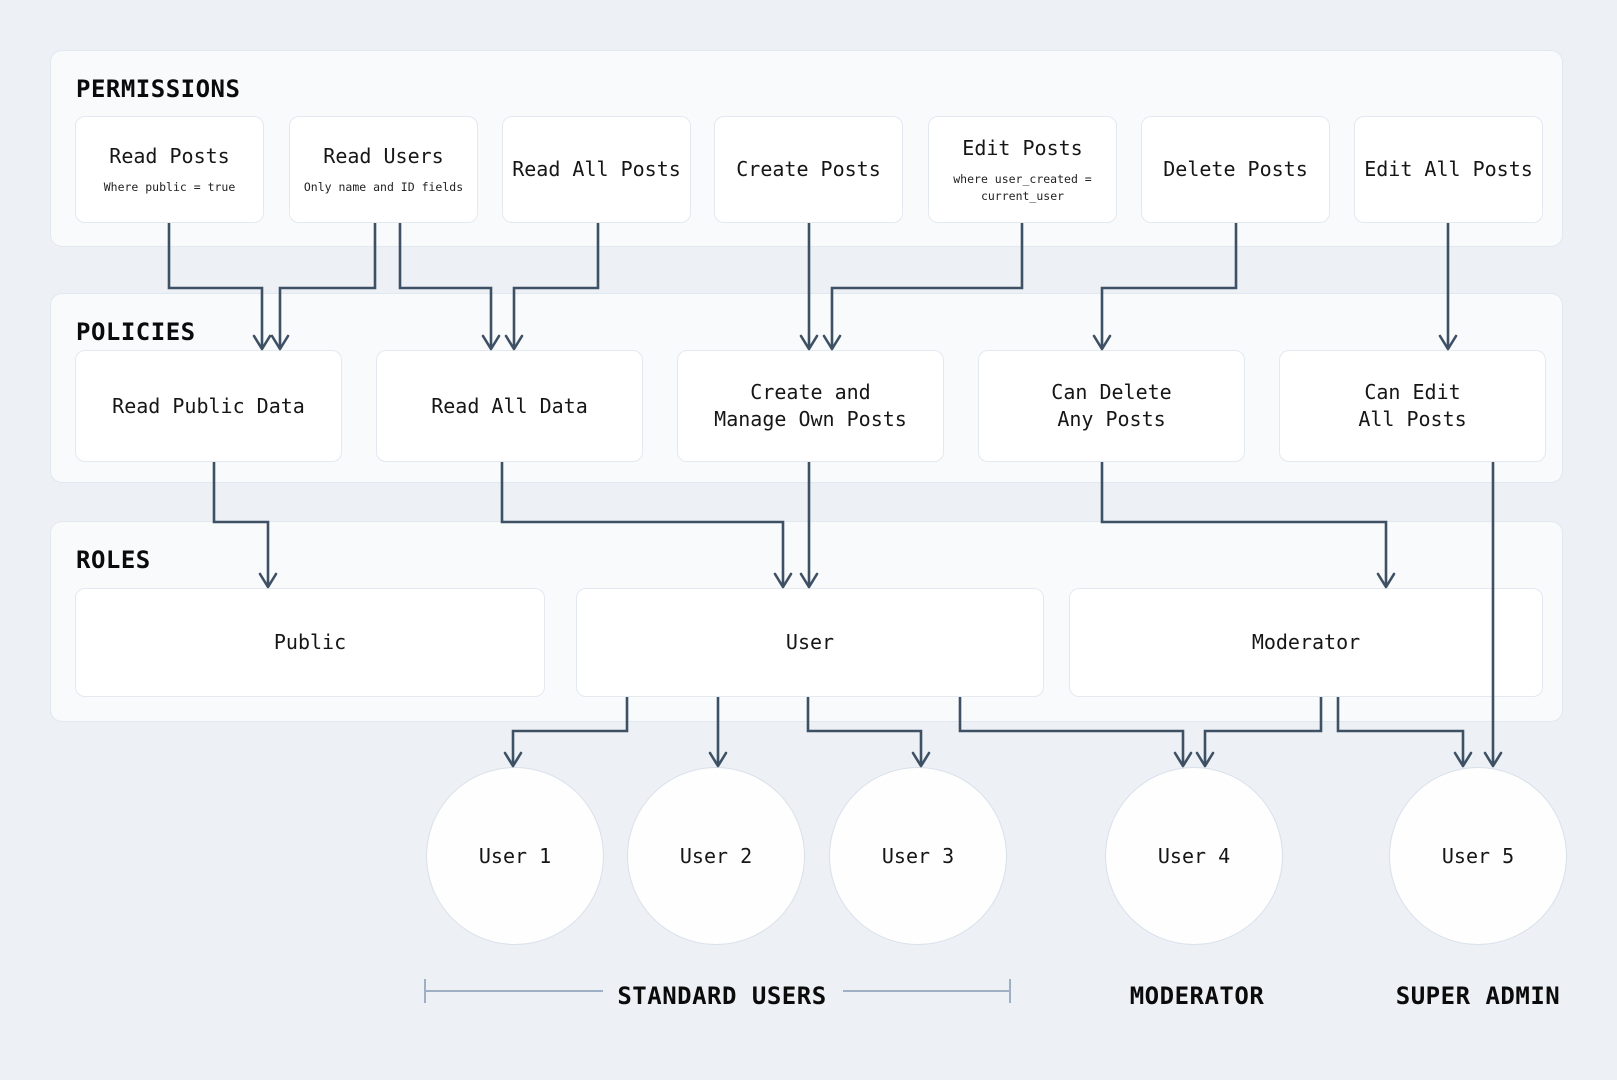  I want to click on policy-title: Read Public Data, so click(208, 405).